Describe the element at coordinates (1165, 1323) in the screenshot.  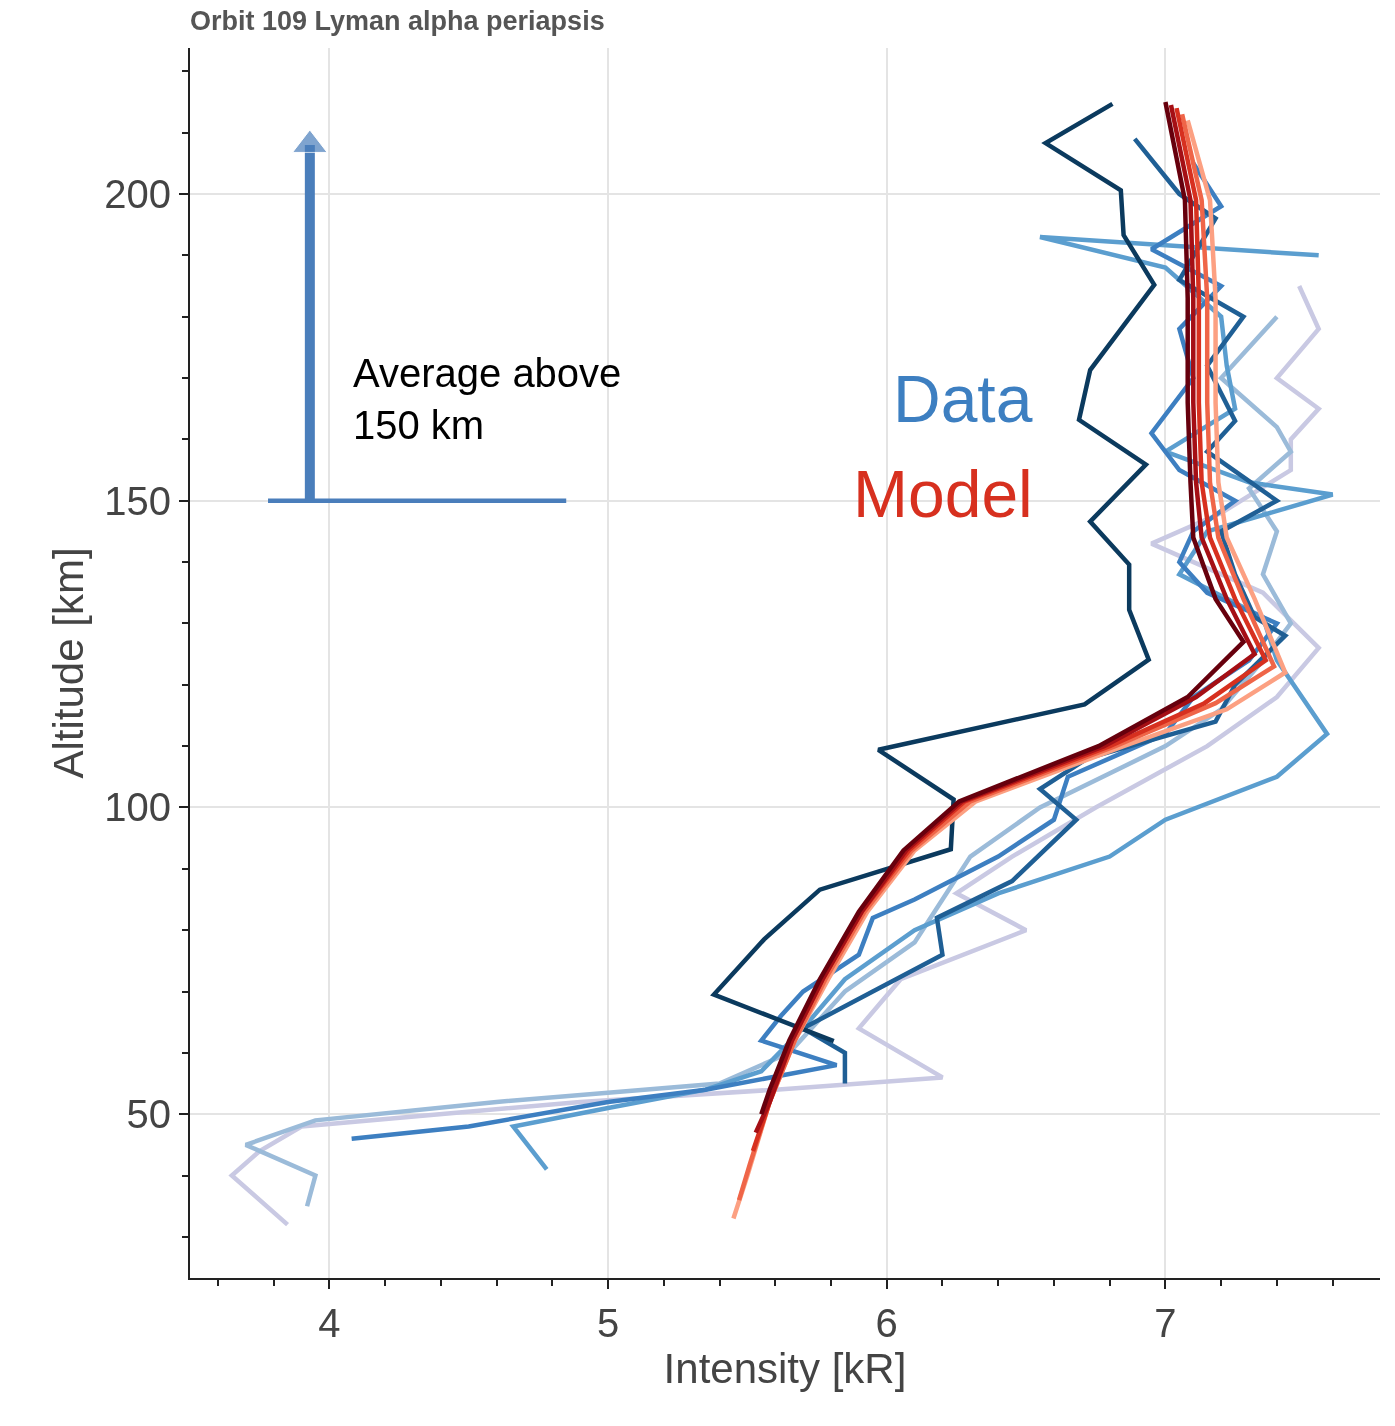
I see `x-tick-label: 7` at that location.